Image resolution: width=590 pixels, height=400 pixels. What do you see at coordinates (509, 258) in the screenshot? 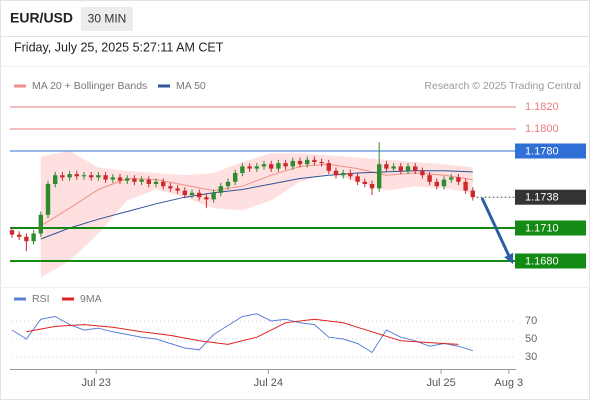
I see `forecast-arrowhead` at bounding box center [509, 258].